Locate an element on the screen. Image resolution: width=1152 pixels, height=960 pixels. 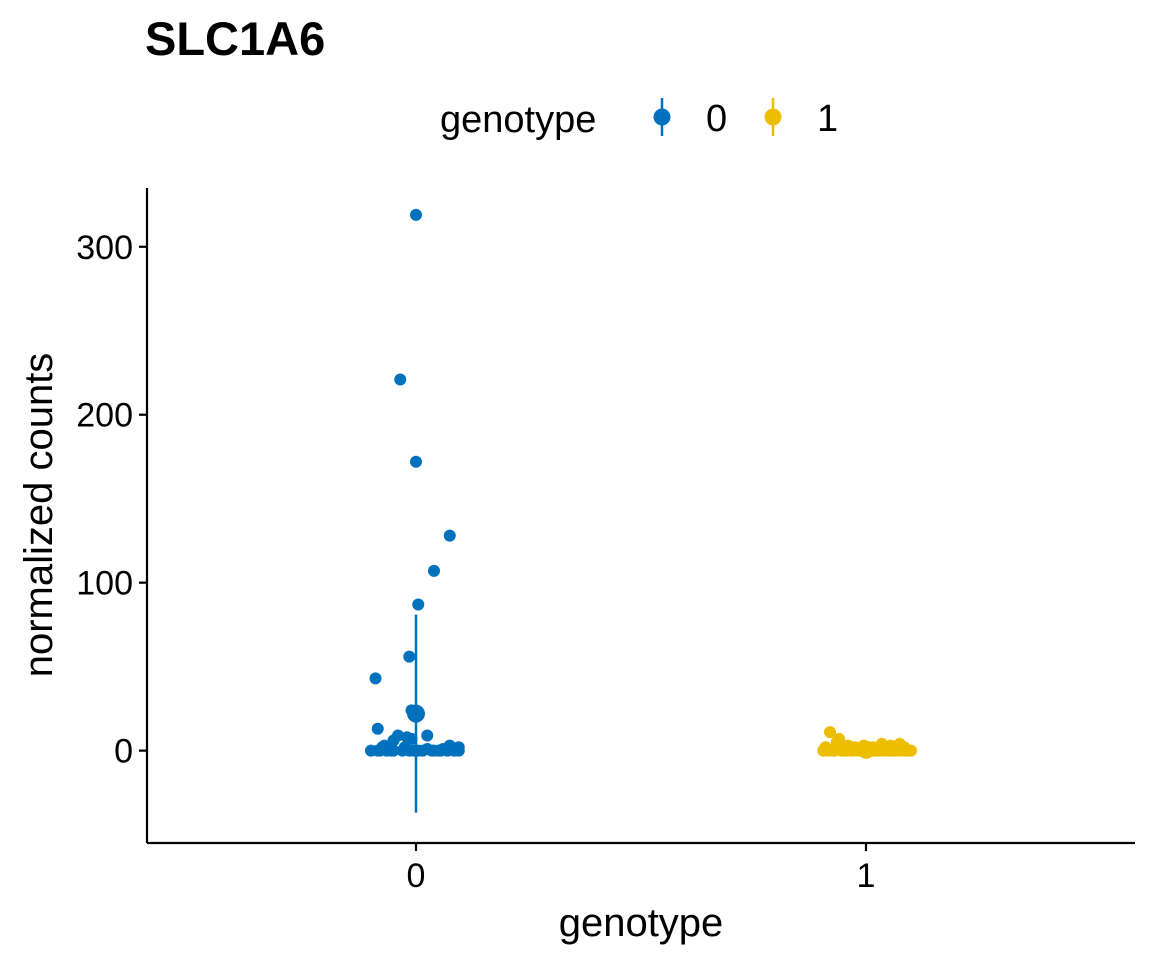
y-tick-label: 200 is located at coordinates (104, 416).